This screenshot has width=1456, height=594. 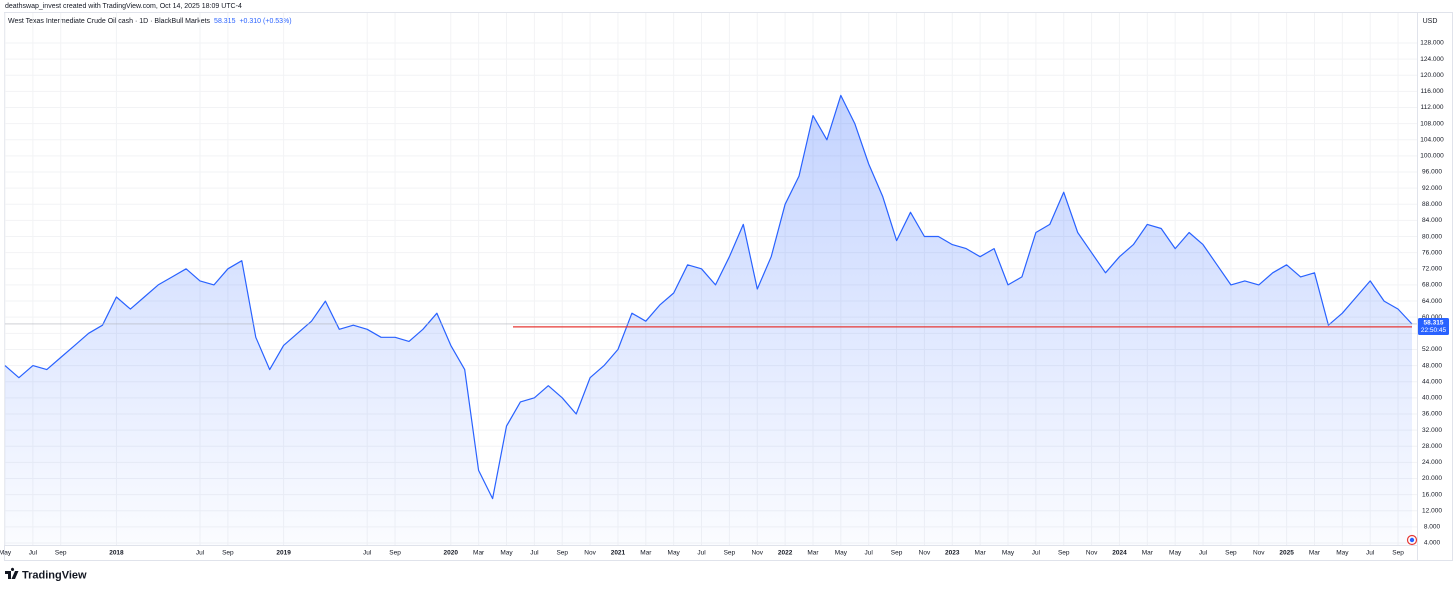 What do you see at coordinates (785, 553) in the screenshot?
I see `x-tick-label: 2022` at bounding box center [785, 553].